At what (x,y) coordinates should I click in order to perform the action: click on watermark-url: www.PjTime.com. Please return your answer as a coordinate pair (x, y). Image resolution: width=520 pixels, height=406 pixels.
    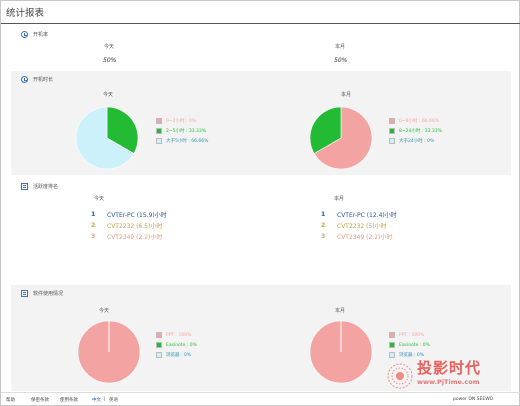
    Looking at the image, I should click on (448, 382).